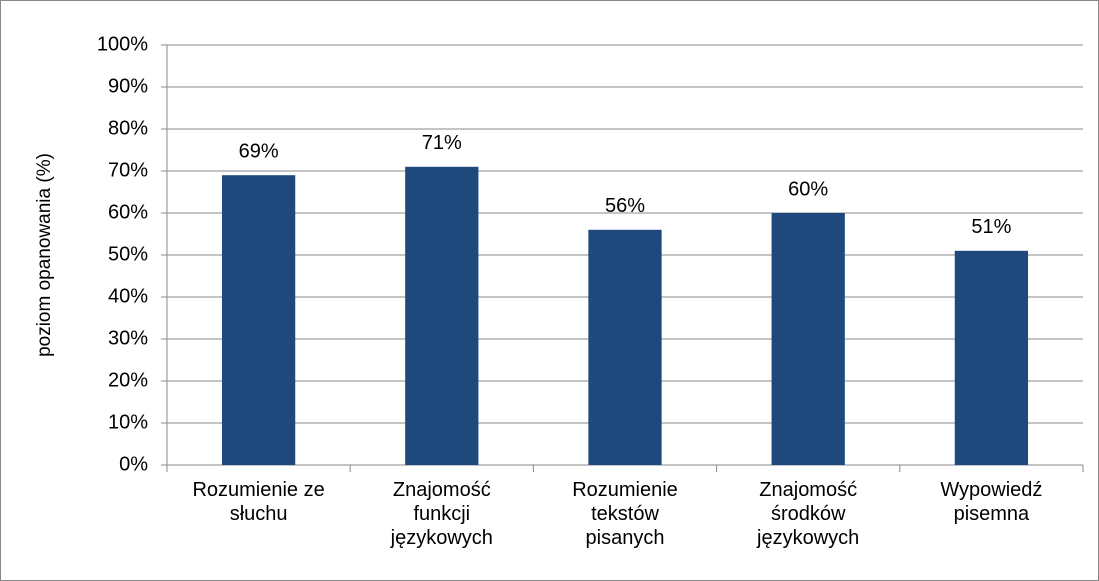 The width and height of the screenshot is (1099, 581). I want to click on y-axis-title: poziom opanowania (%), so click(44, 255).